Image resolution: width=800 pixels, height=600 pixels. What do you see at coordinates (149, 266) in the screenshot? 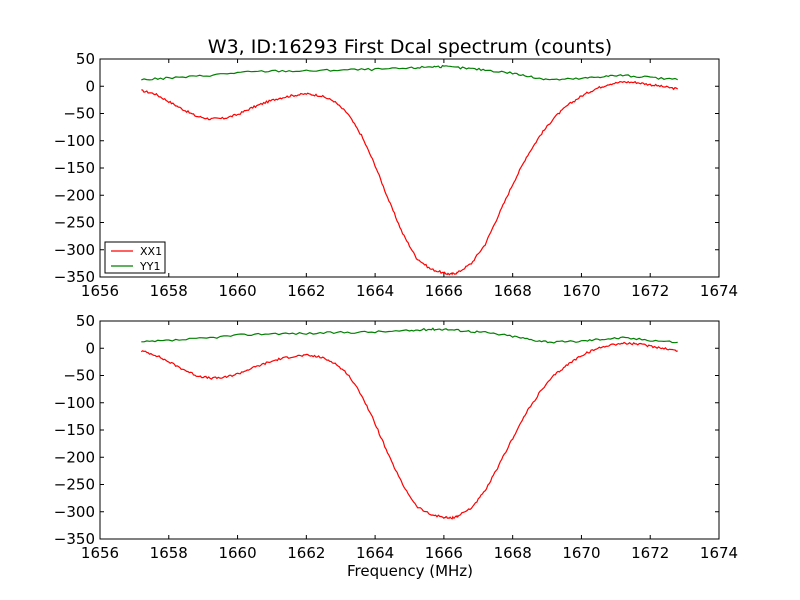
I see `legend-label: YY1` at bounding box center [149, 266].